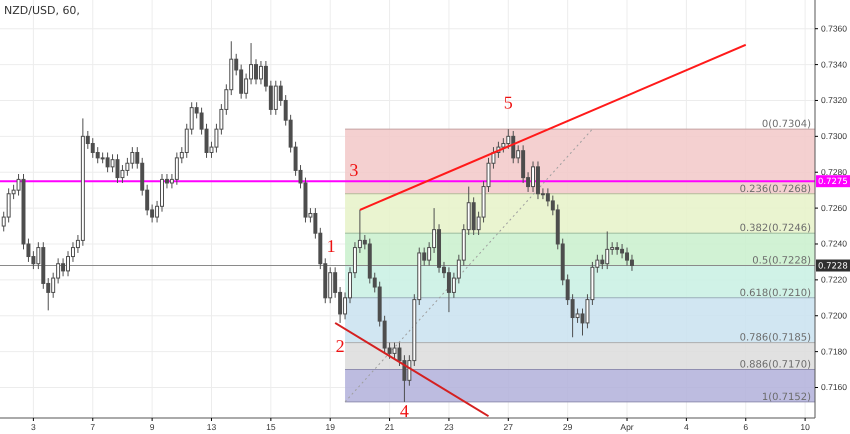  I want to click on x-tick-label: 9, so click(152, 427).